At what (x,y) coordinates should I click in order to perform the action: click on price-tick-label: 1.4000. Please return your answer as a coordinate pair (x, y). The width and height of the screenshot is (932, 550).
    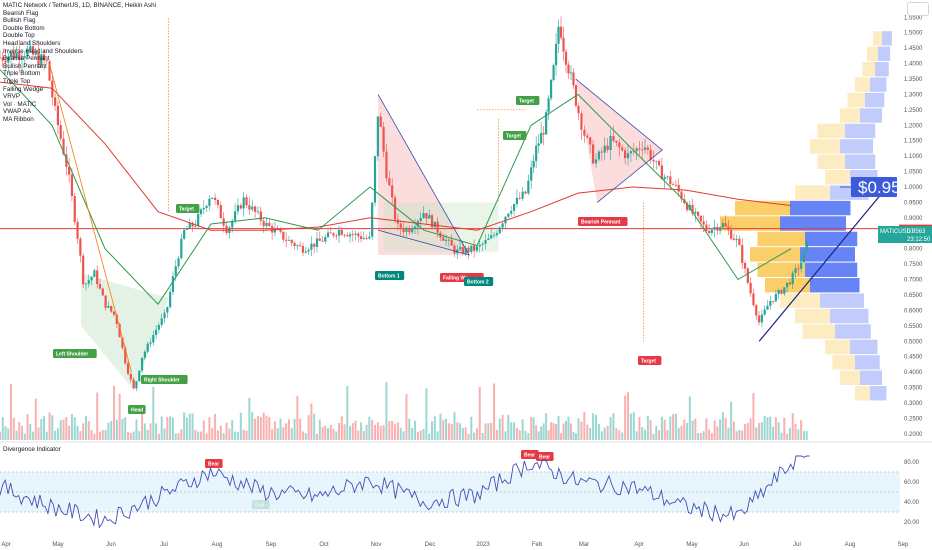
    Looking at the image, I should click on (913, 65).